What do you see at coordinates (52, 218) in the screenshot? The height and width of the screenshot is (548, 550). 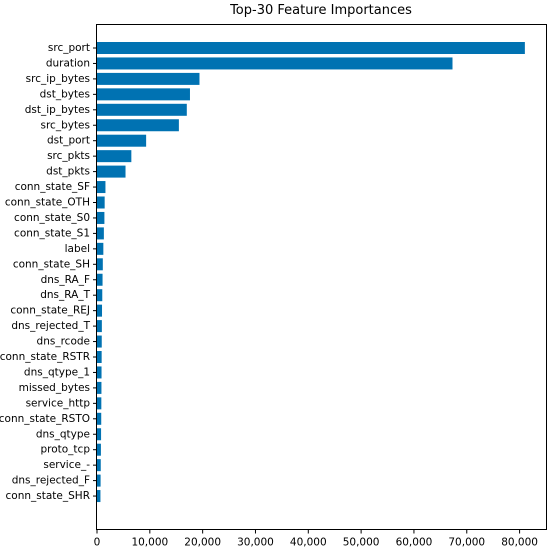 I see `y-tick-label: conn_state_S0` at bounding box center [52, 218].